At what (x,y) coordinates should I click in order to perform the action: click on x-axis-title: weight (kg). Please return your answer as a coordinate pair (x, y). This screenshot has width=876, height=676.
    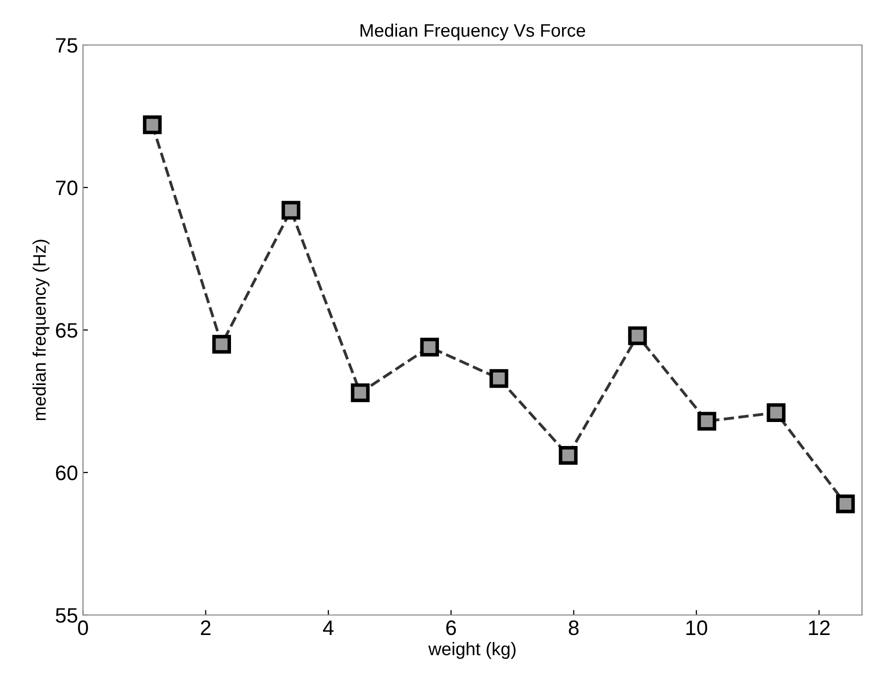
    Looking at the image, I should click on (472, 650).